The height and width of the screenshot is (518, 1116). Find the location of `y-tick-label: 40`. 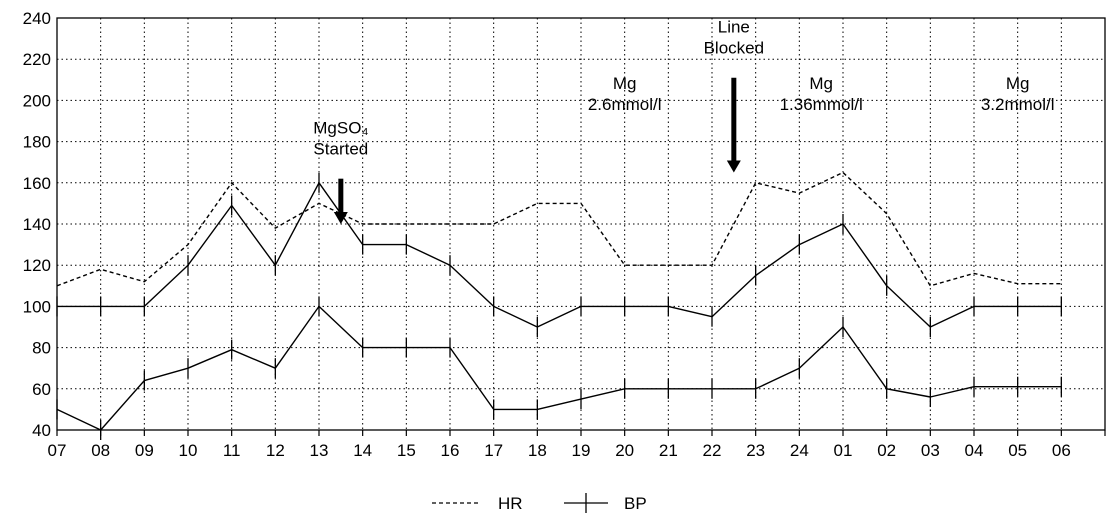

y-tick-label: 40 is located at coordinates (41, 430).